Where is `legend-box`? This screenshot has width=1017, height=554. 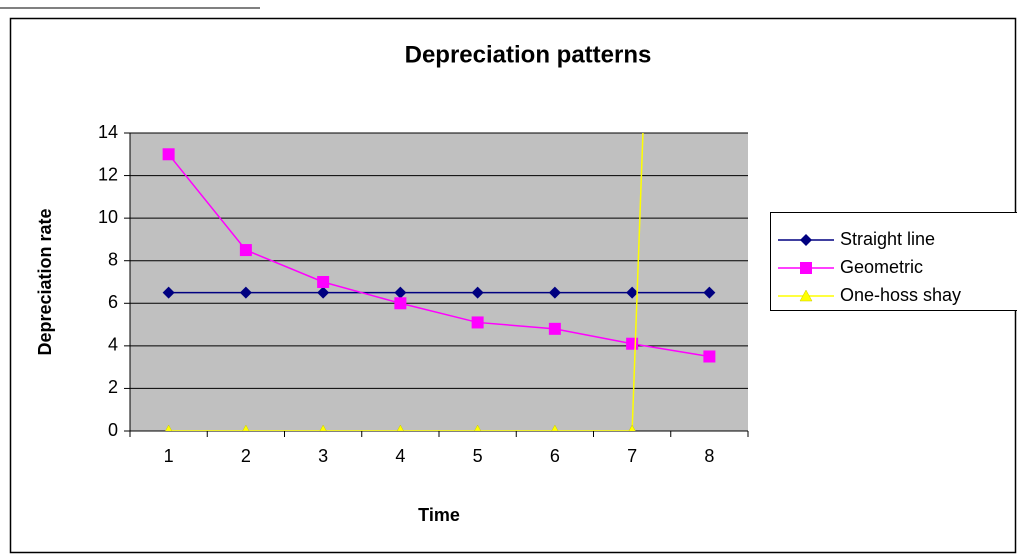 legend-box is located at coordinates (893, 261).